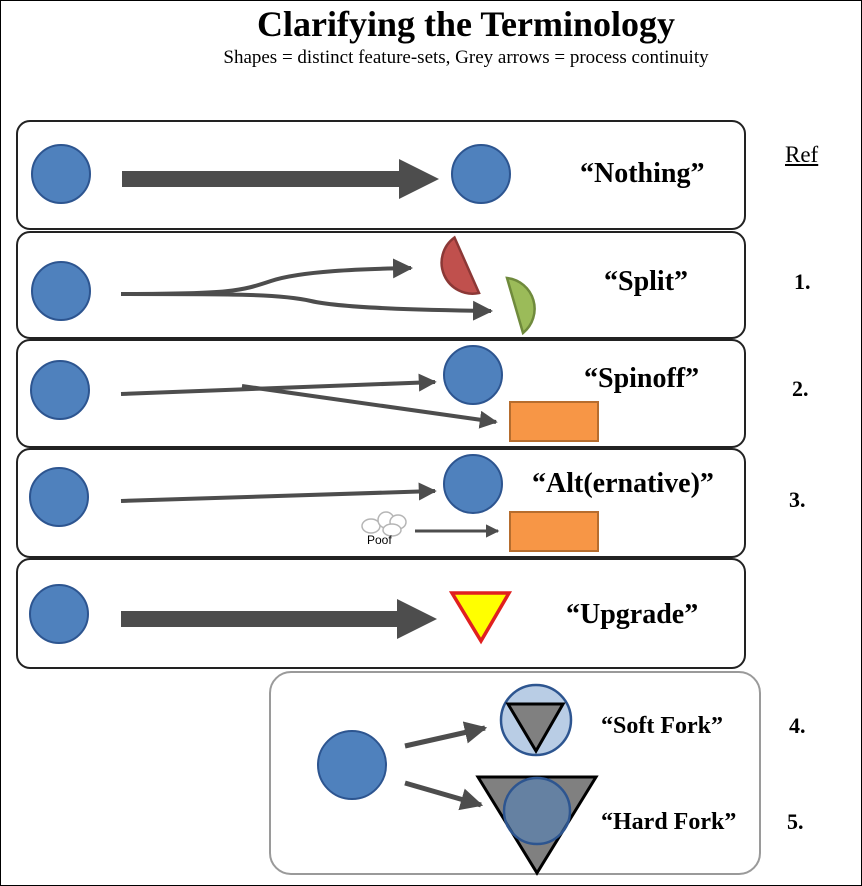 This screenshot has width=862, height=886. Describe the element at coordinates (384, 524) in the screenshot. I see `poof-cloud-icon` at that location.